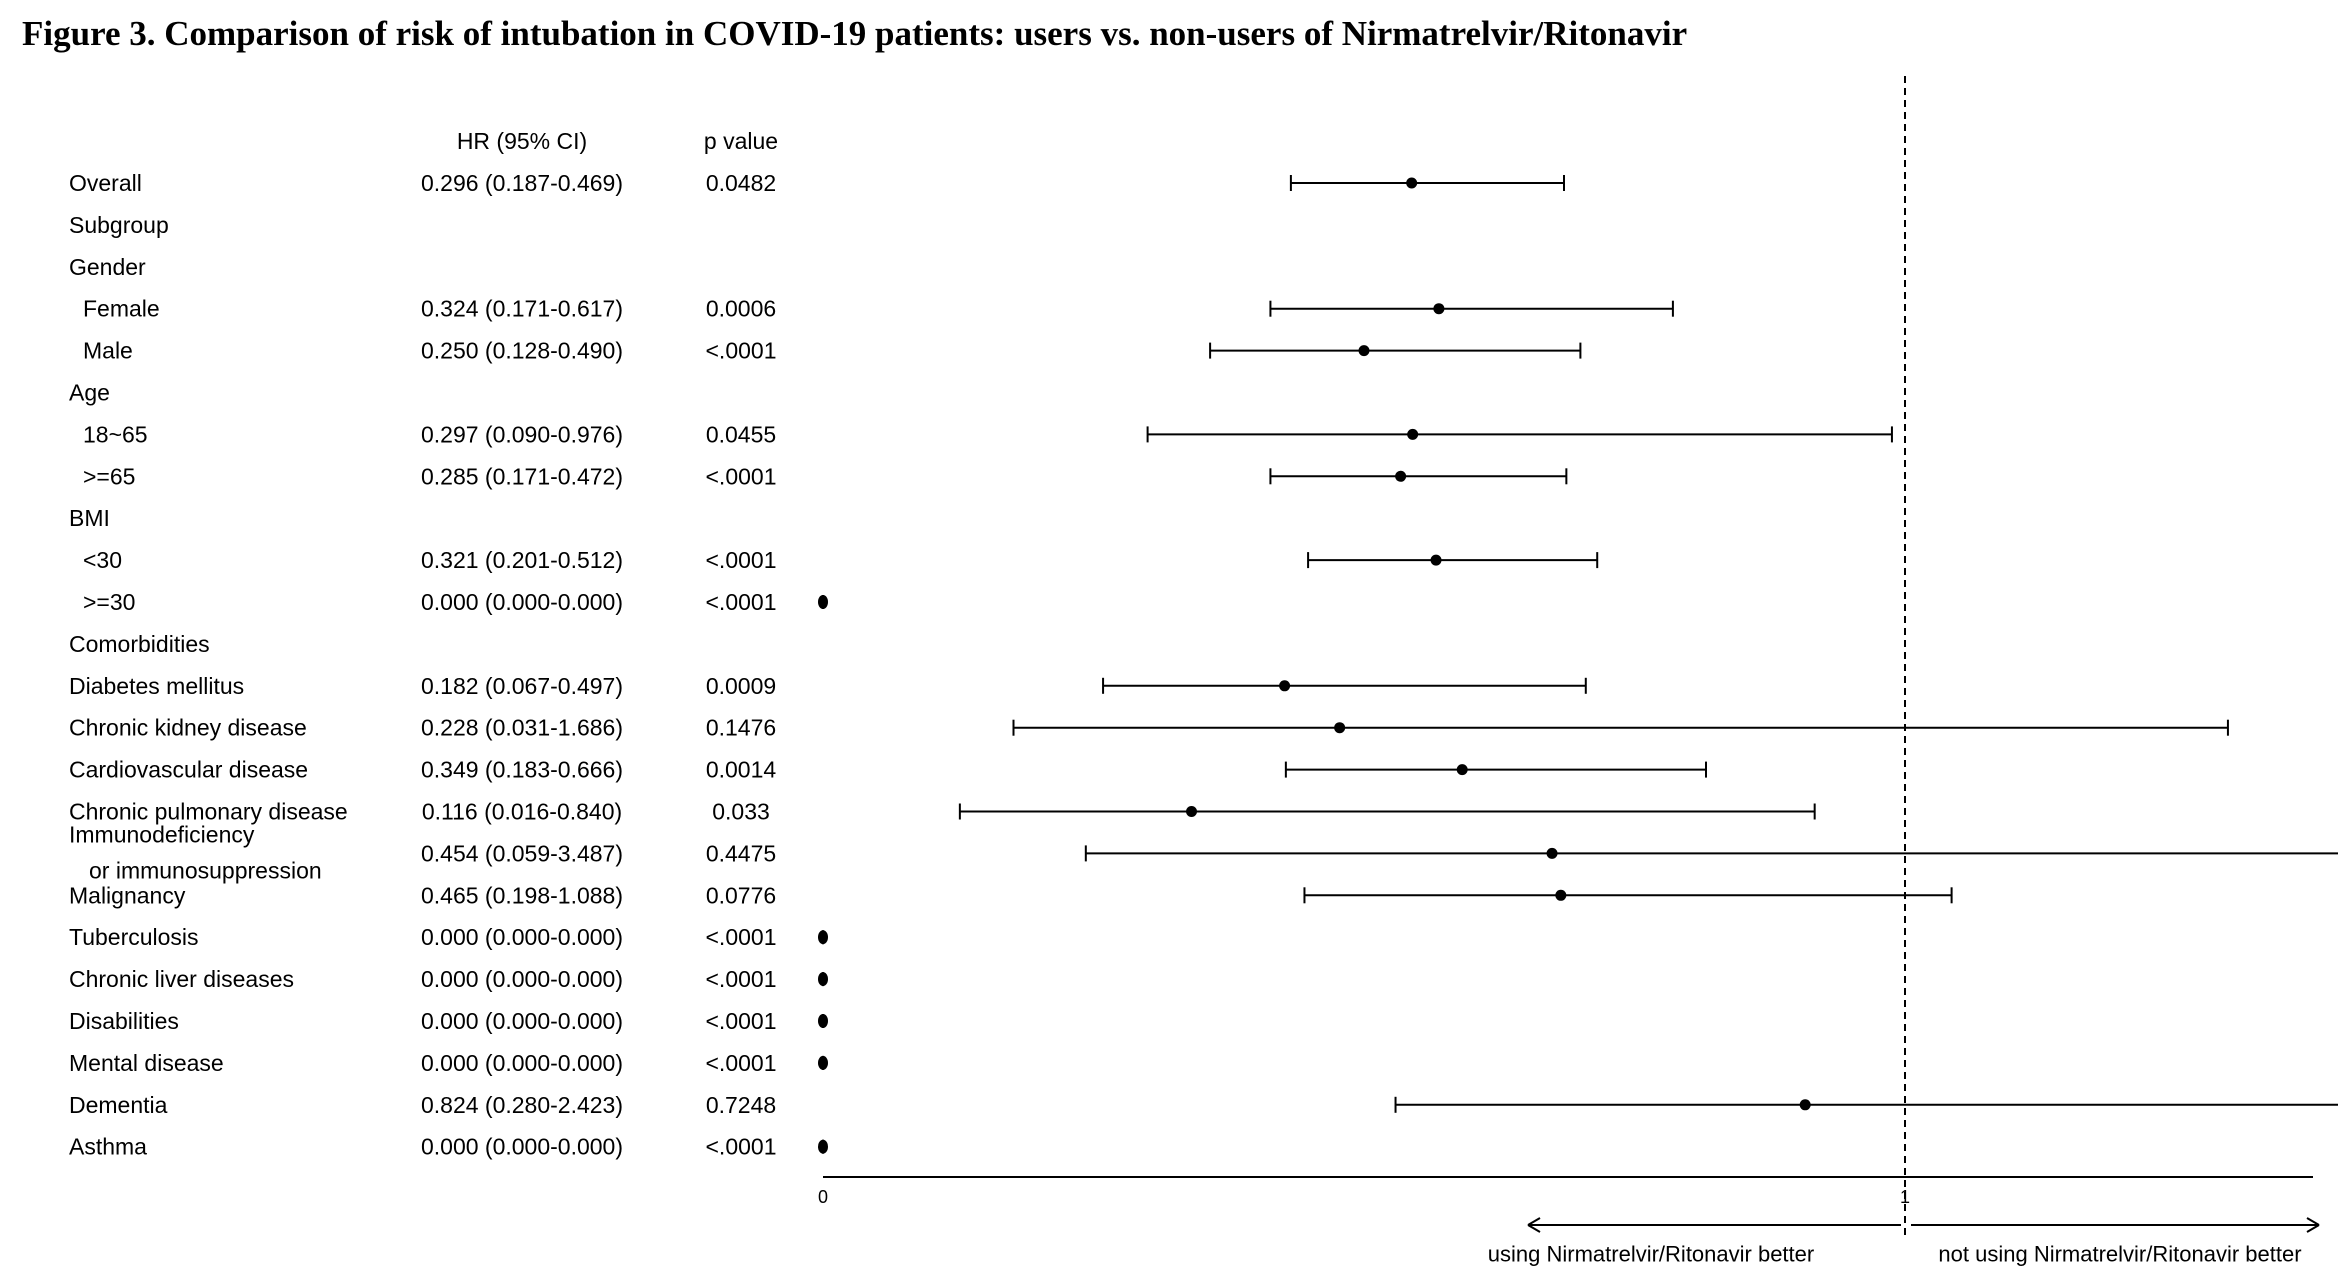 The height and width of the screenshot is (1280, 2338). What do you see at coordinates (522, 309) in the screenshot?
I see `hr-ci-value: 0.324 (0.171-0.617)` at bounding box center [522, 309].